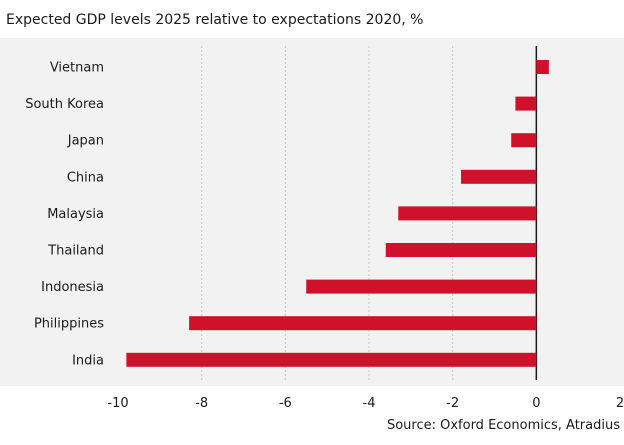 The width and height of the screenshot is (624, 445). What do you see at coordinates (536, 403) in the screenshot?
I see `x-tick-label: 0` at bounding box center [536, 403].